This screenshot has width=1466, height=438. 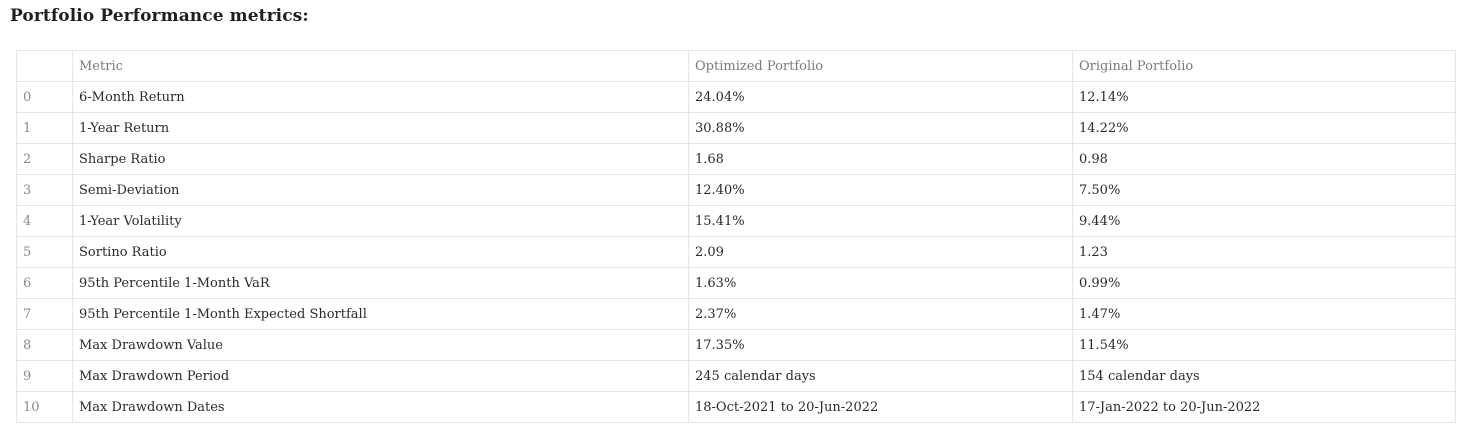 I want to click on original-value-cell: 11.54%, so click(x=1264, y=345).